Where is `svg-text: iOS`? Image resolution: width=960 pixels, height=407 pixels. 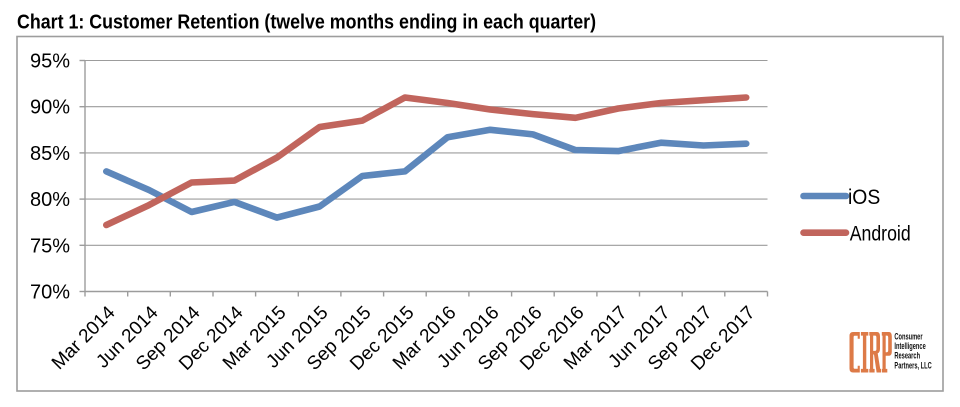
svg-text: iOS is located at coordinates (864, 197).